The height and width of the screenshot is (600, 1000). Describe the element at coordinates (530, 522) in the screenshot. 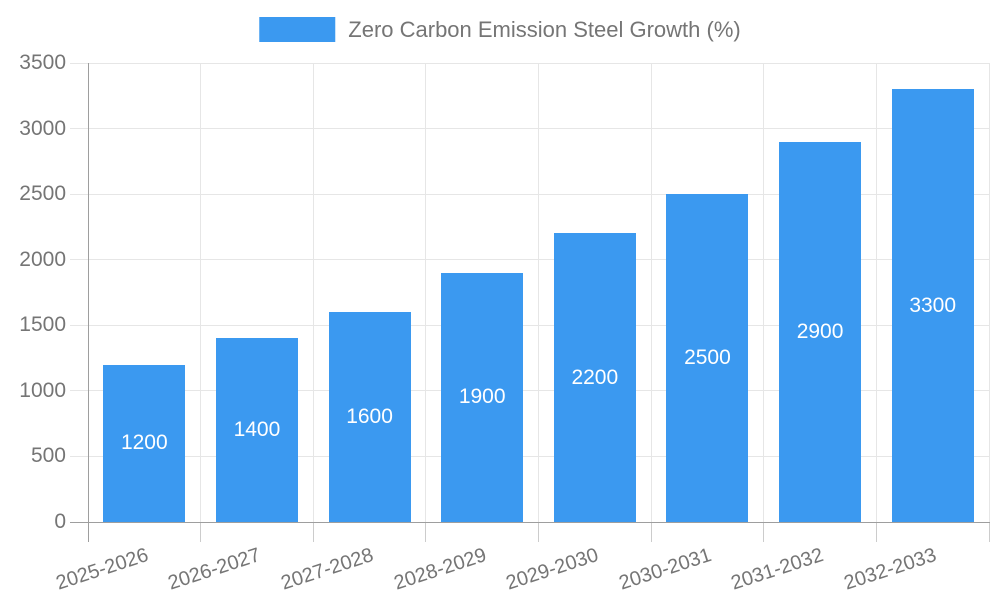

I see `x-axis-line` at that location.